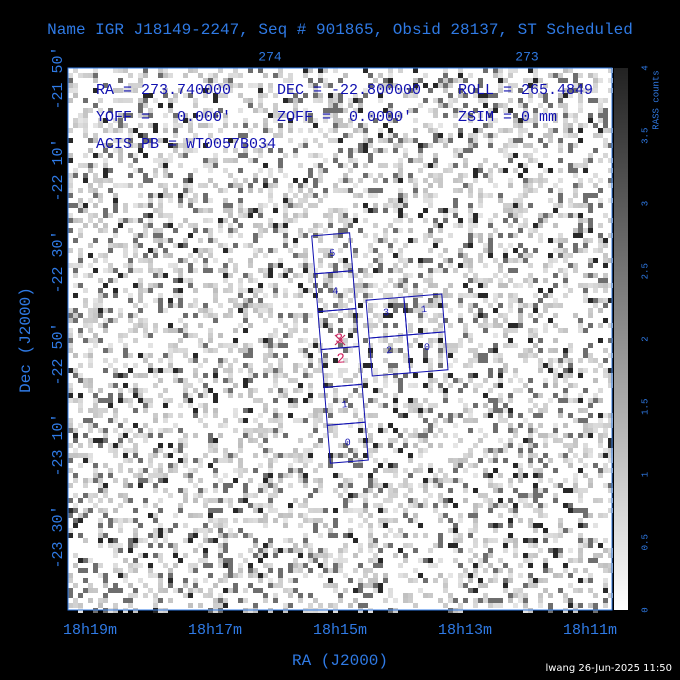 This screenshot has width=680, height=680. Describe the element at coordinates (58, 444) in the screenshot. I see `y-tick-label: -23 10'` at that location.